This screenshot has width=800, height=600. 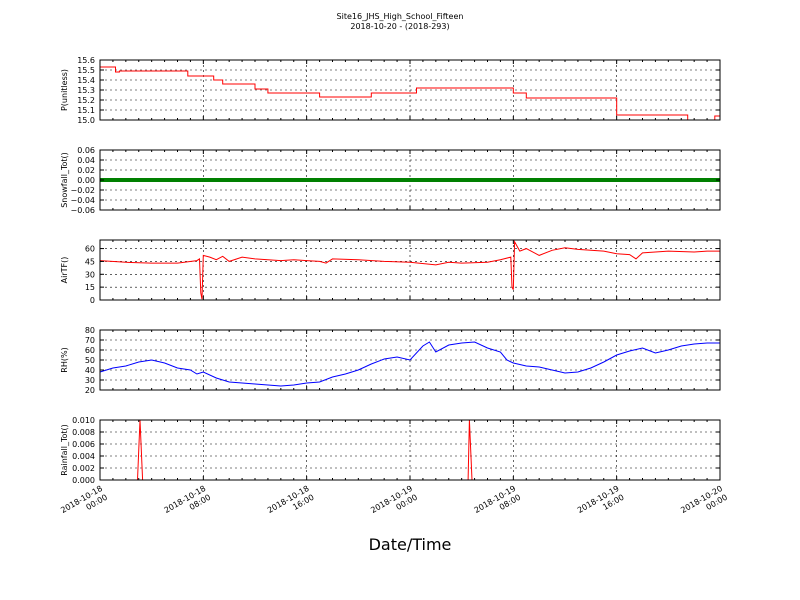 I want to click on y-ticks: 0.000 0.002 0.004 0.006 0.008 0.010, so click(x=396, y=450).